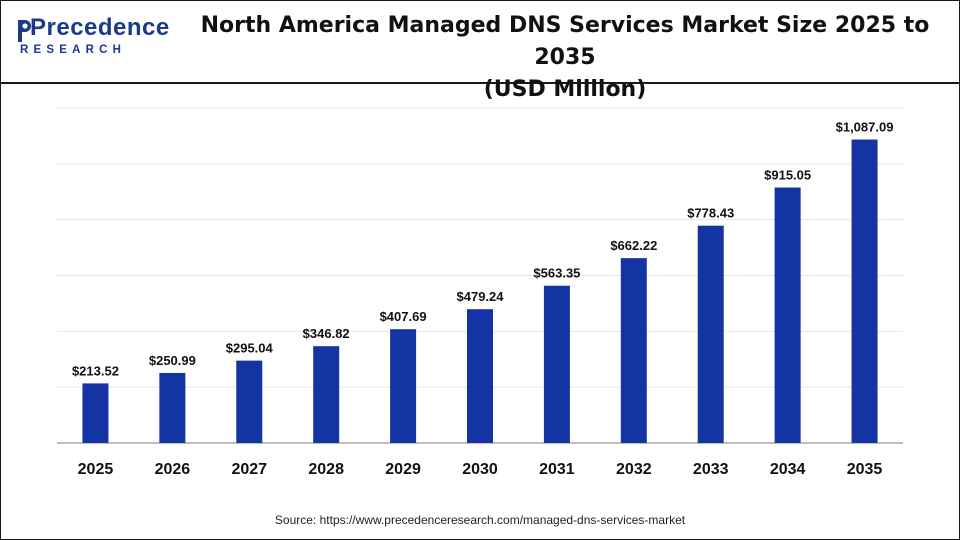 The height and width of the screenshot is (540, 960). I want to click on x-tick-label: 2030, so click(480, 469).